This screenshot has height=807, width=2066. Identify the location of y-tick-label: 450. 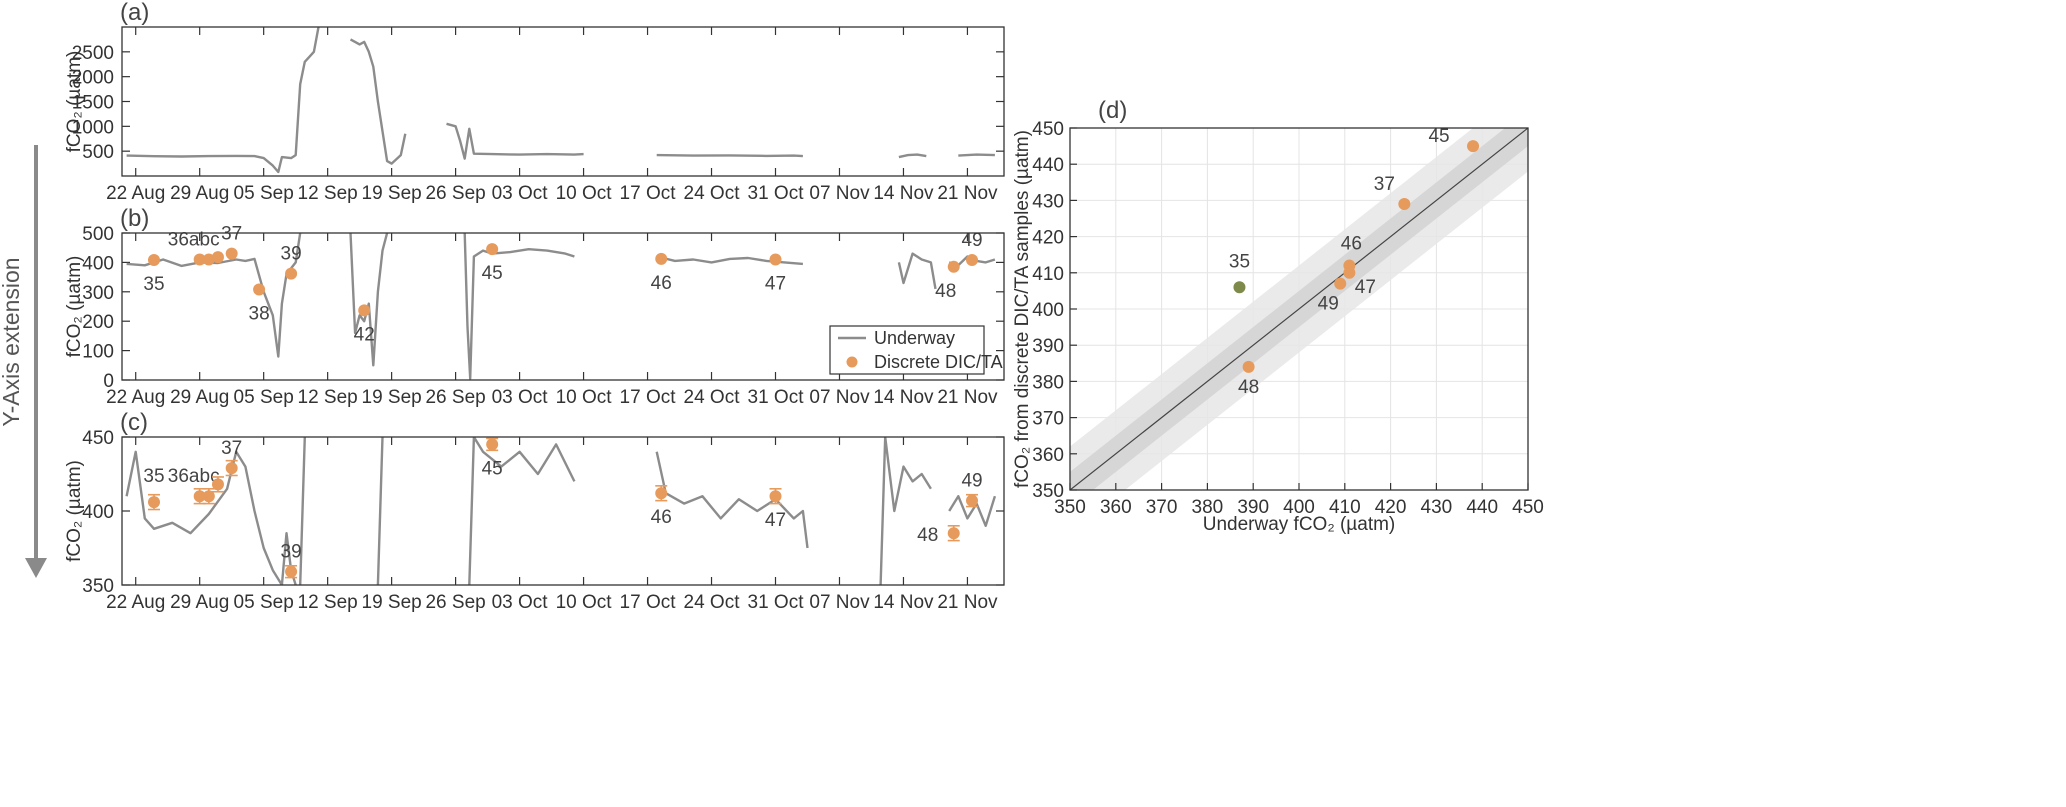
(1048, 129).